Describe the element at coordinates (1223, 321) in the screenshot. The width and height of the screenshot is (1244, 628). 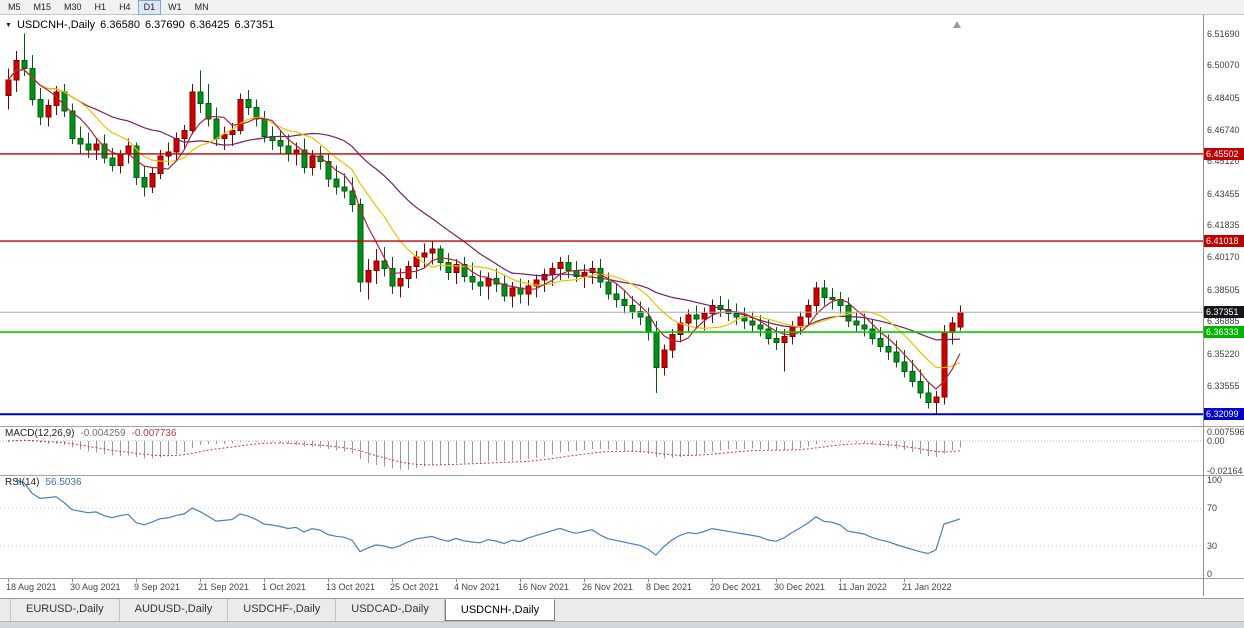
I see `price-axis-label: 6.36885` at that location.